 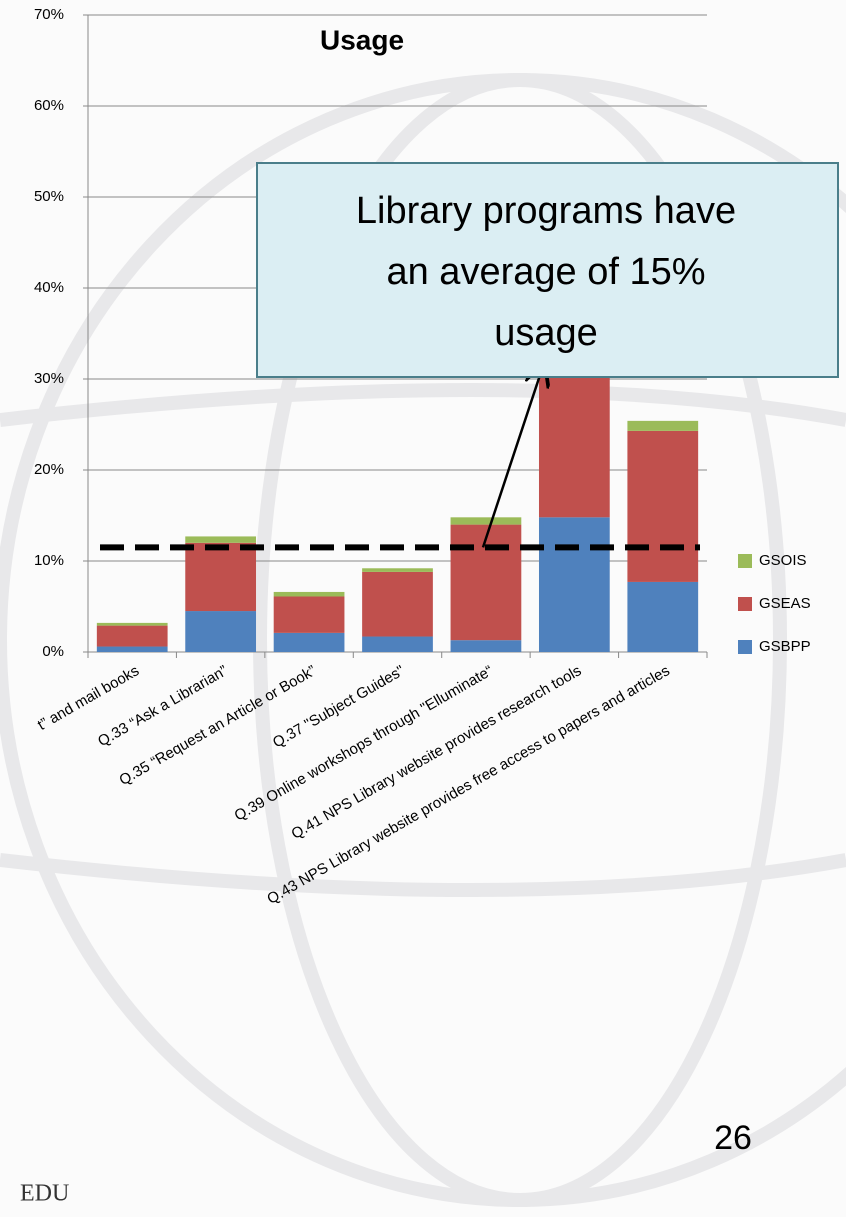 What do you see at coordinates (783, 560) in the screenshot?
I see `legend-label: GSOIS` at bounding box center [783, 560].